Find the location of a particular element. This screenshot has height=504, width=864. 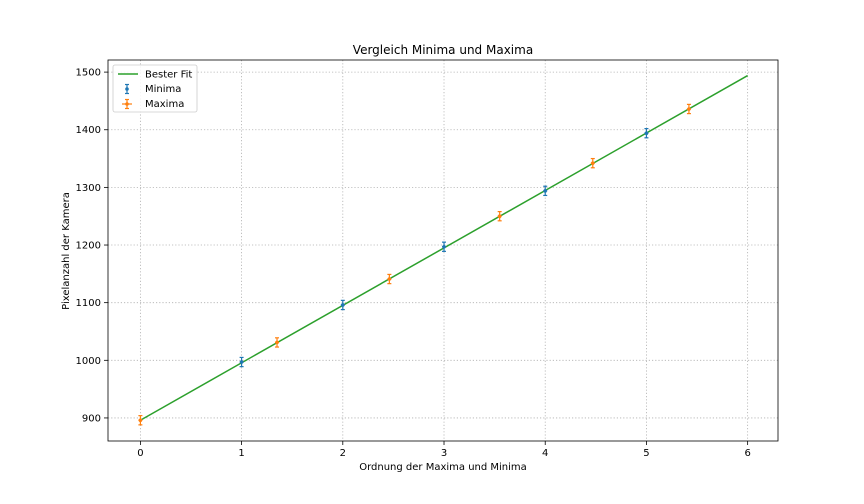

x-tick-label: 3 is located at coordinates (444, 453).